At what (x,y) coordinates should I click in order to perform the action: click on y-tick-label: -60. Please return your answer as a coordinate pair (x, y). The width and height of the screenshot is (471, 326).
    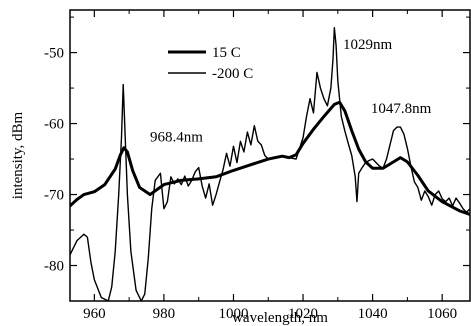
    Looking at the image, I should click on (54, 125).